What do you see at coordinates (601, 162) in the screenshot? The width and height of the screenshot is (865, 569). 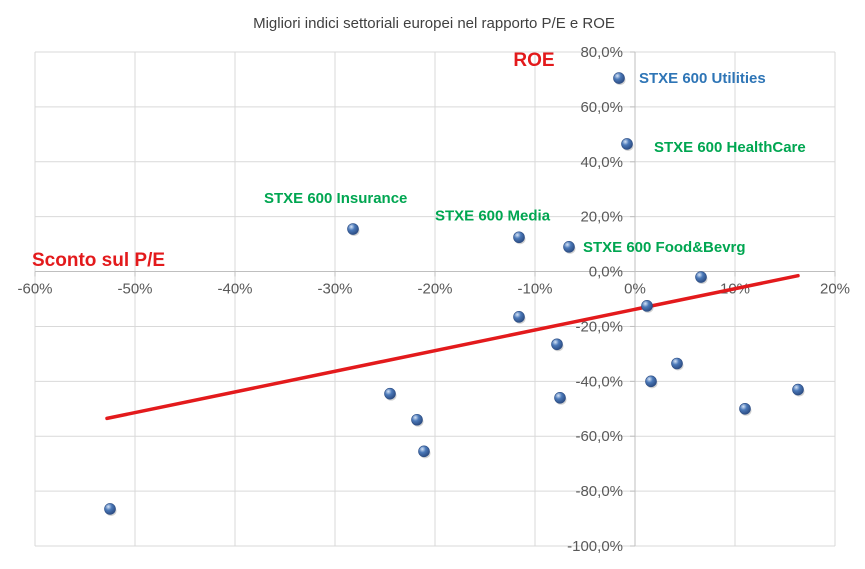 I see `y-tick-label: 40,0%` at bounding box center [601, 162].